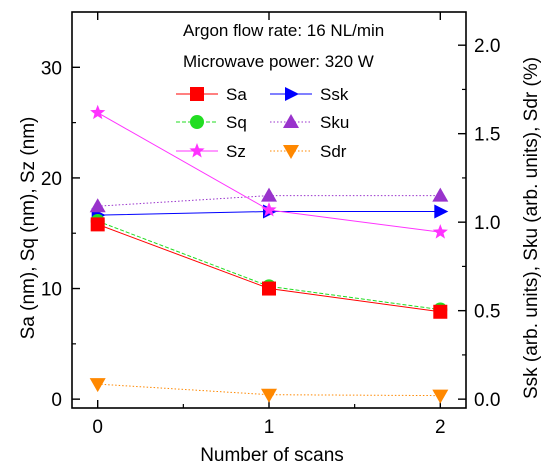  I want to click on series-sku, so click(269, 200).